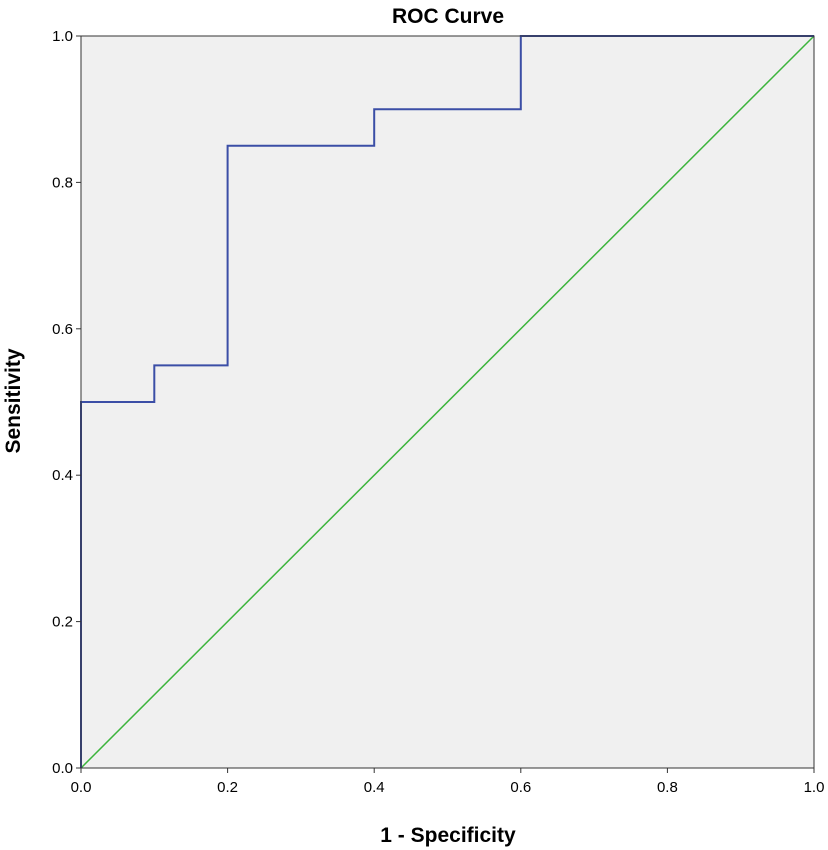  I want to click on x-tick-label: 0.2, so click(227, 787).